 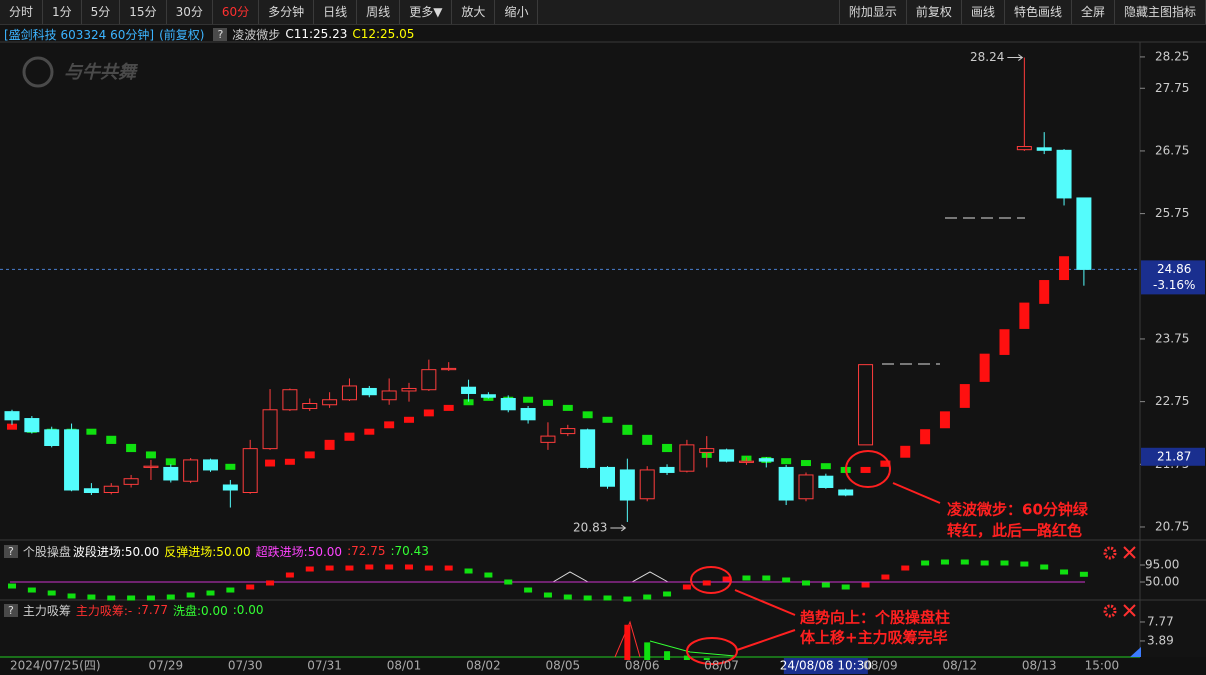 What do you see at coordinates (1172, 338) in the screenshot?
I see `y-tick-label: 23.75` at bounding box center [1172, 338].